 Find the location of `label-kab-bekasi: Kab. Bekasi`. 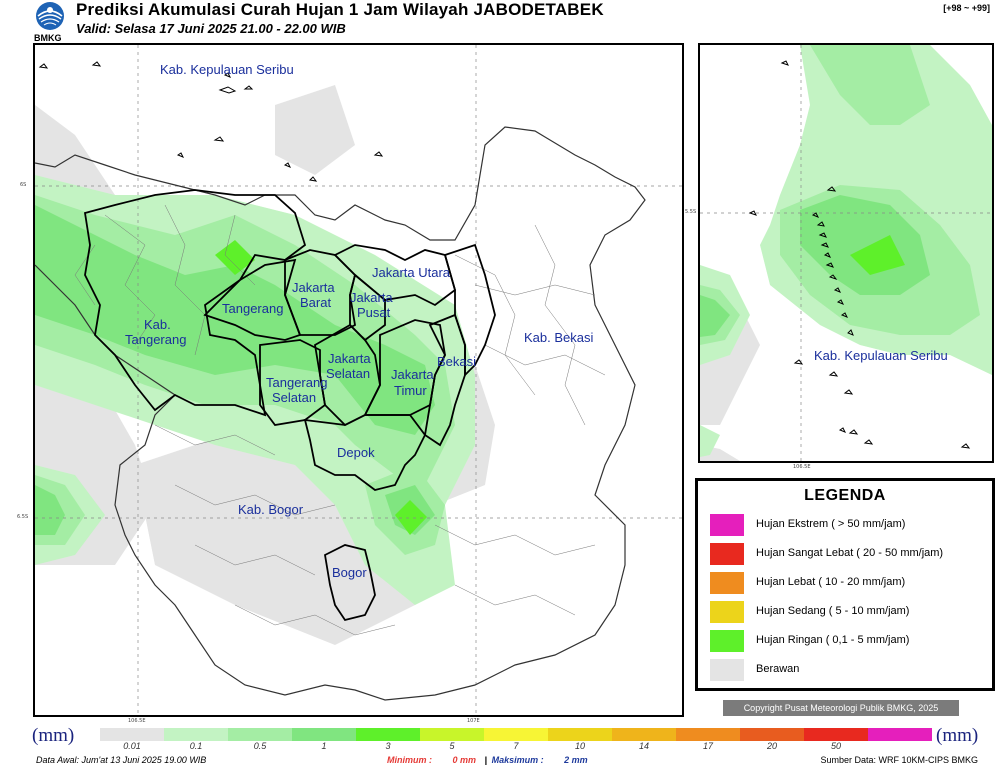

label-kab-bekasi: Kab. Bekasi is located at coordinates (558, 337).